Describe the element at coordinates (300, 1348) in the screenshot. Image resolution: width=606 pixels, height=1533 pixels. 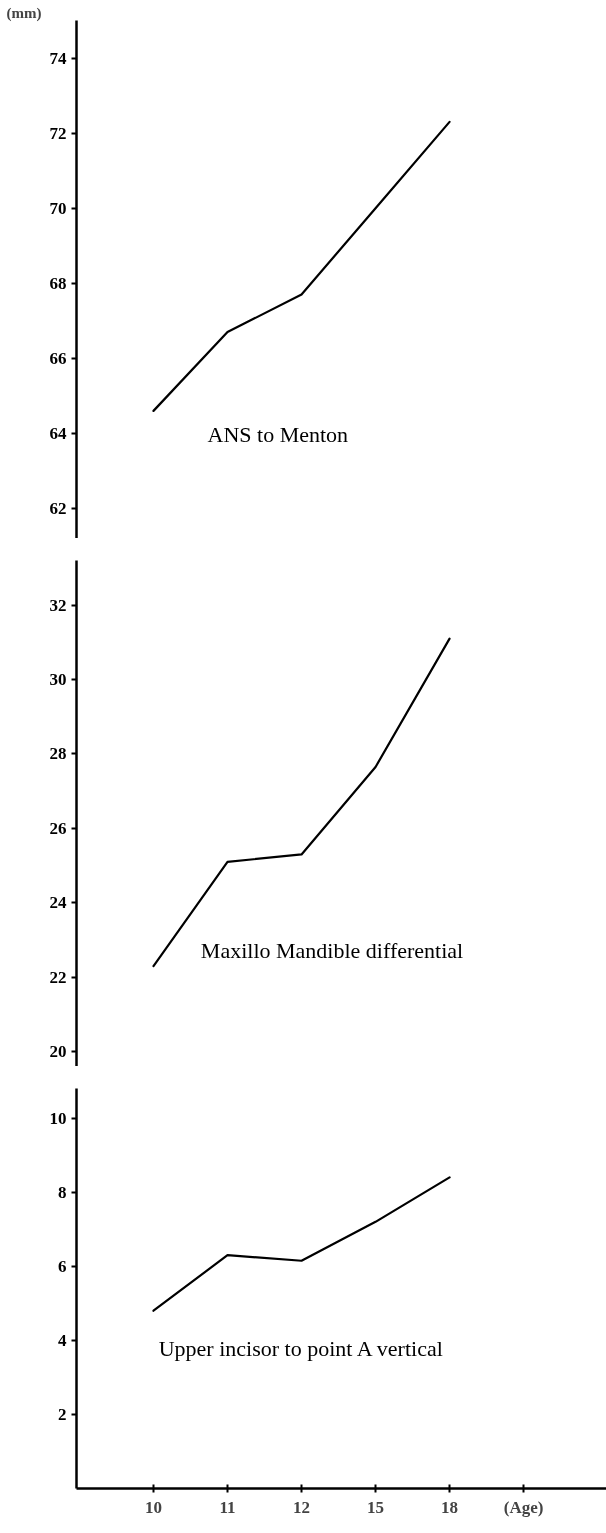
I see `series-label: Upper incisor to point A vertical` at that location.